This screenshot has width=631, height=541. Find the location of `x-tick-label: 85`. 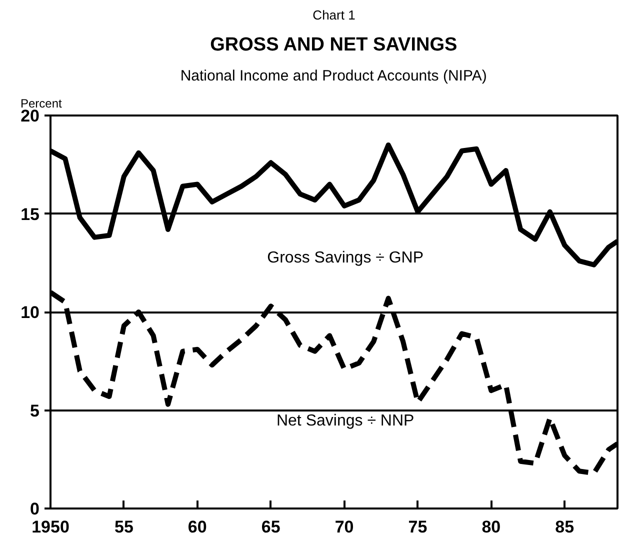

x-tick-label: 85 is located at coordinates (564, 527).